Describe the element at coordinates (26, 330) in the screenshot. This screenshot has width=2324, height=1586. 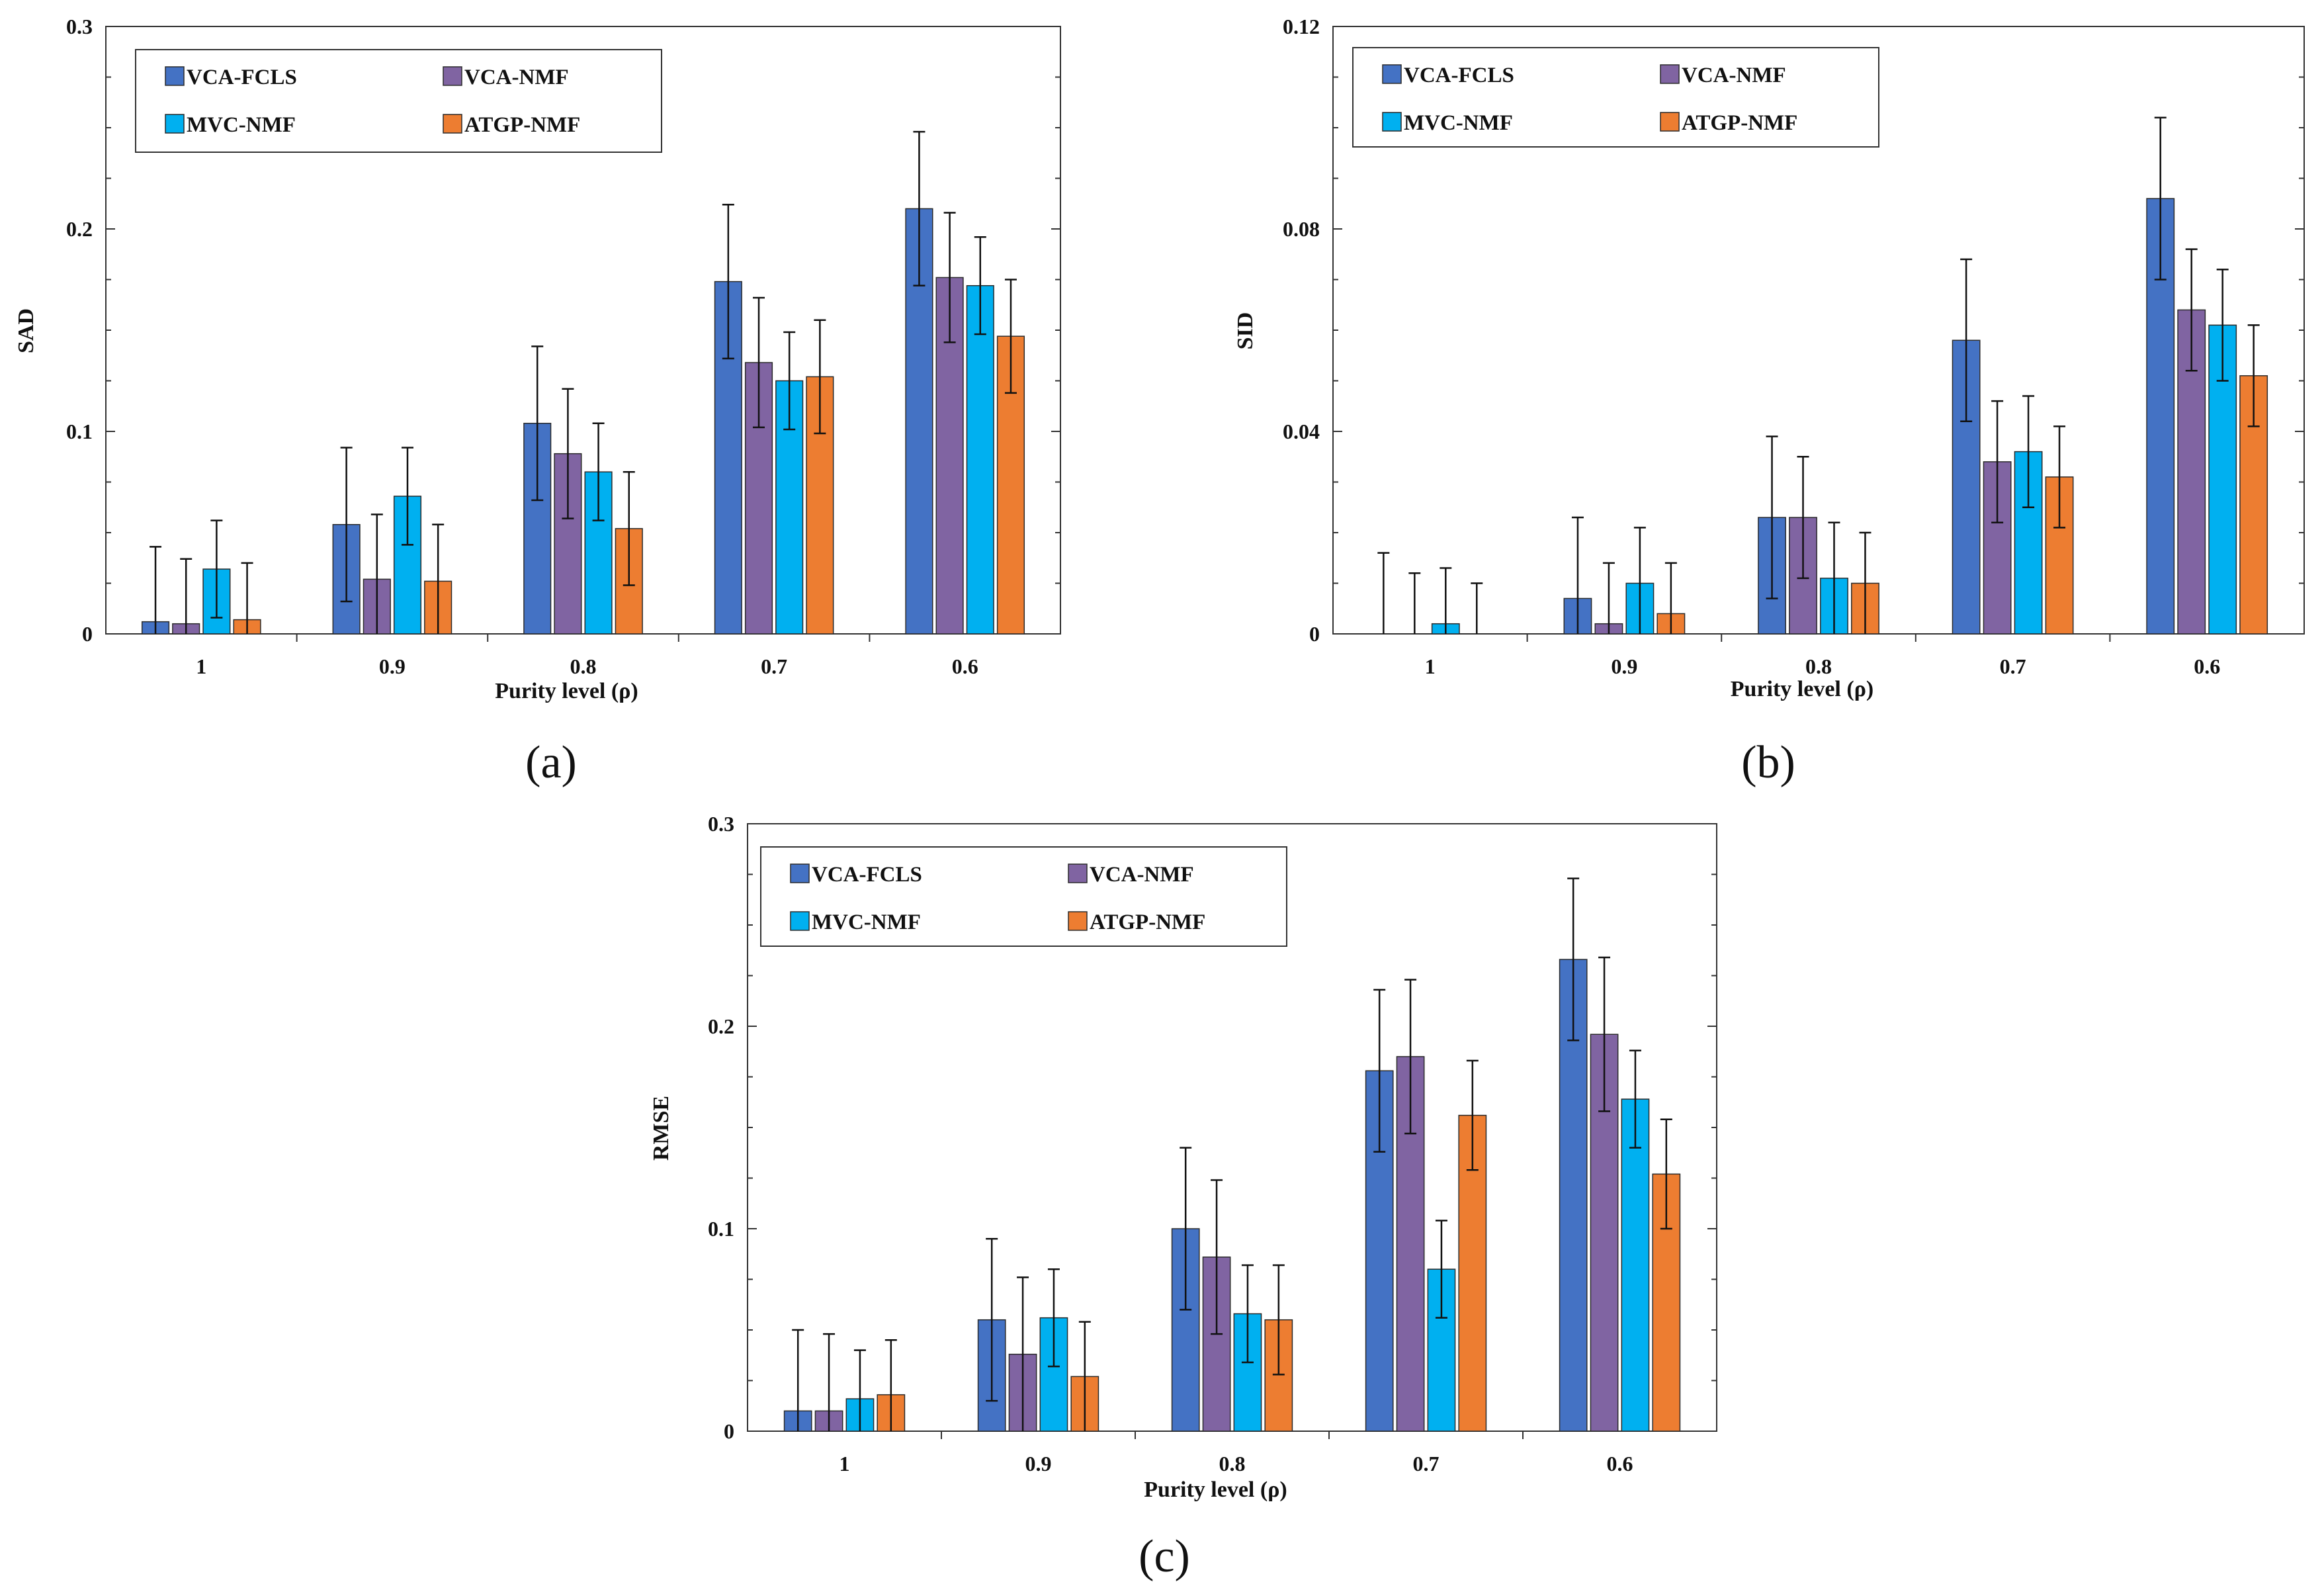
I see `y-axis-label: SAD` at that location.